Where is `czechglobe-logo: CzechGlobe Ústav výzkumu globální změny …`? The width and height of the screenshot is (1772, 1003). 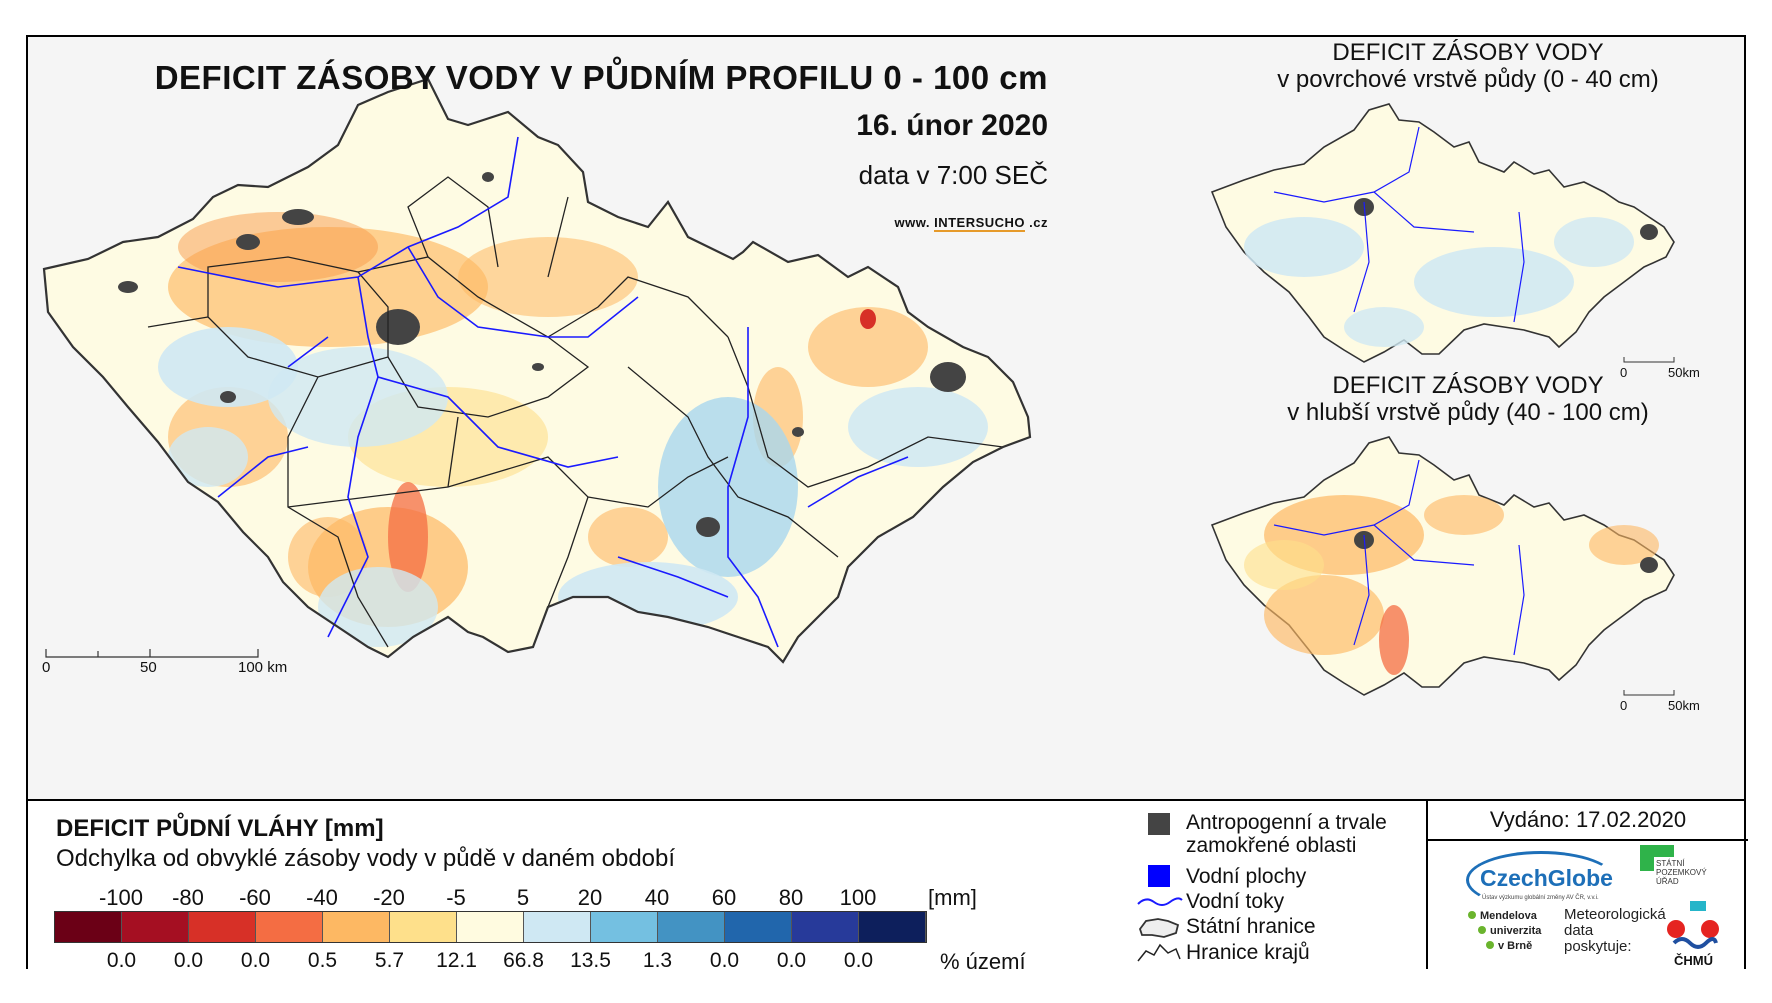
czechglobe-logo: CzechGlobe Ústav výzkumu globální změny … is located at coordinates (1541, 881).